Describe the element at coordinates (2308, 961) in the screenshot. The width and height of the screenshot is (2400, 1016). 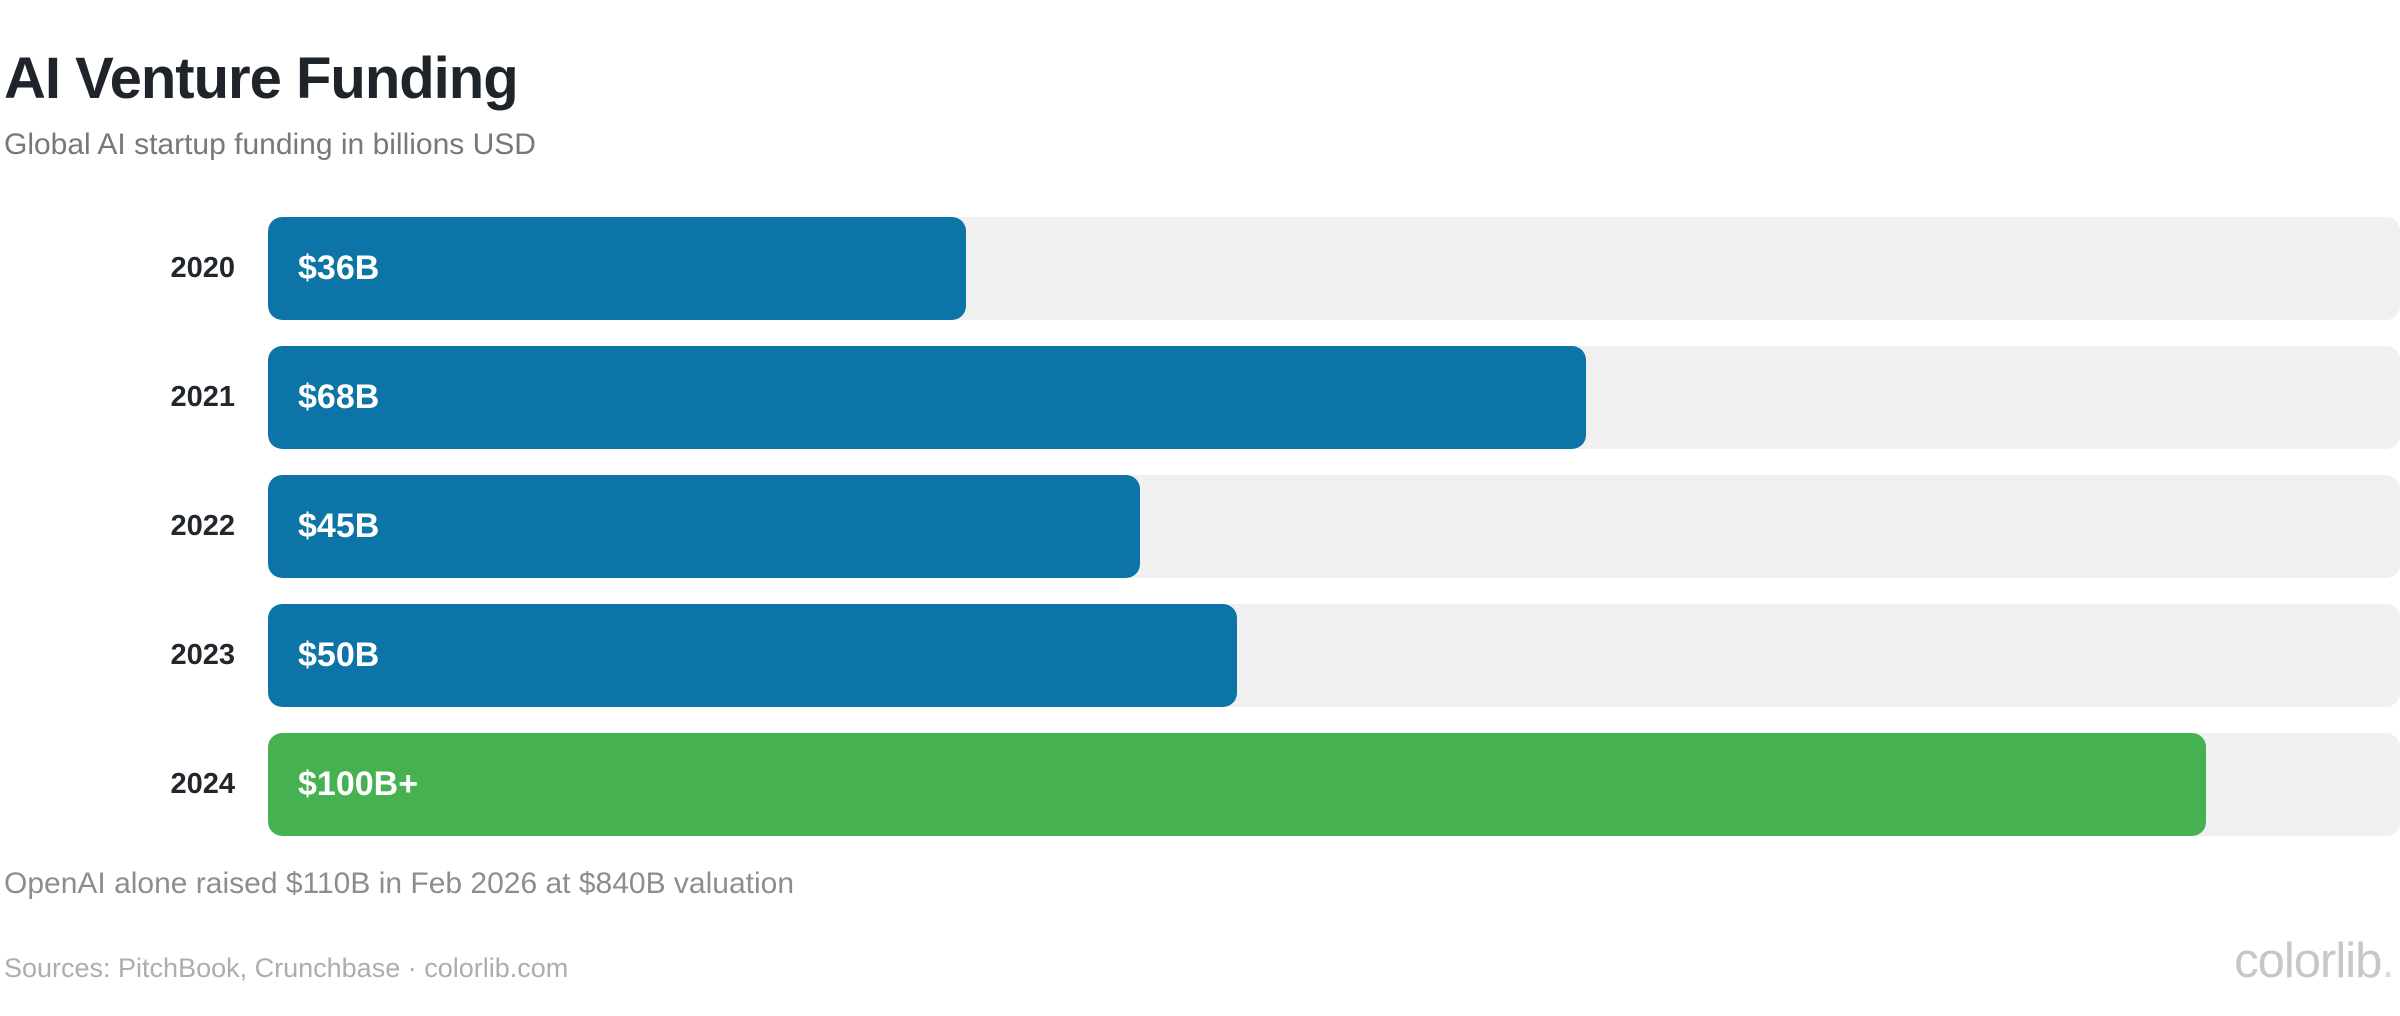
I see `colorlib-logo-text: colorlib` at that location.